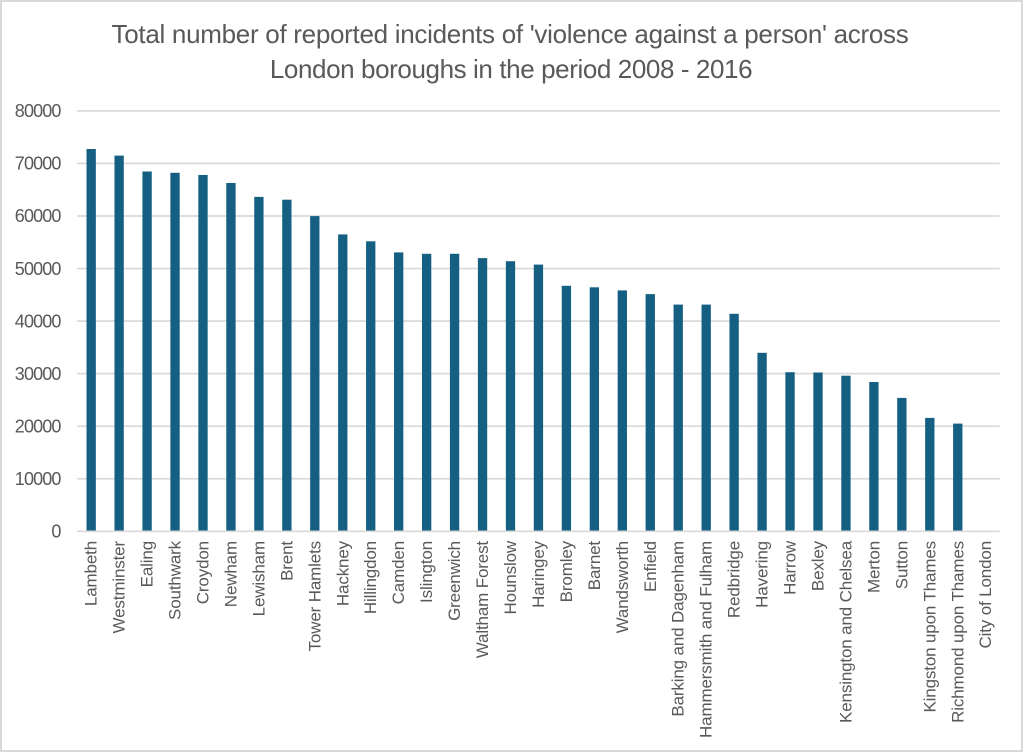  What do you see at coordinates (91, 573) in the screenshot?
I see `svg-text: Lambeth` at bounding box center [91, 573].